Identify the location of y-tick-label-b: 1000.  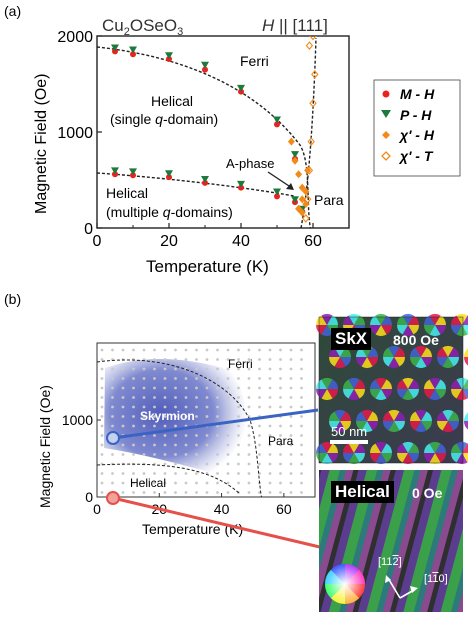
(77, 420).